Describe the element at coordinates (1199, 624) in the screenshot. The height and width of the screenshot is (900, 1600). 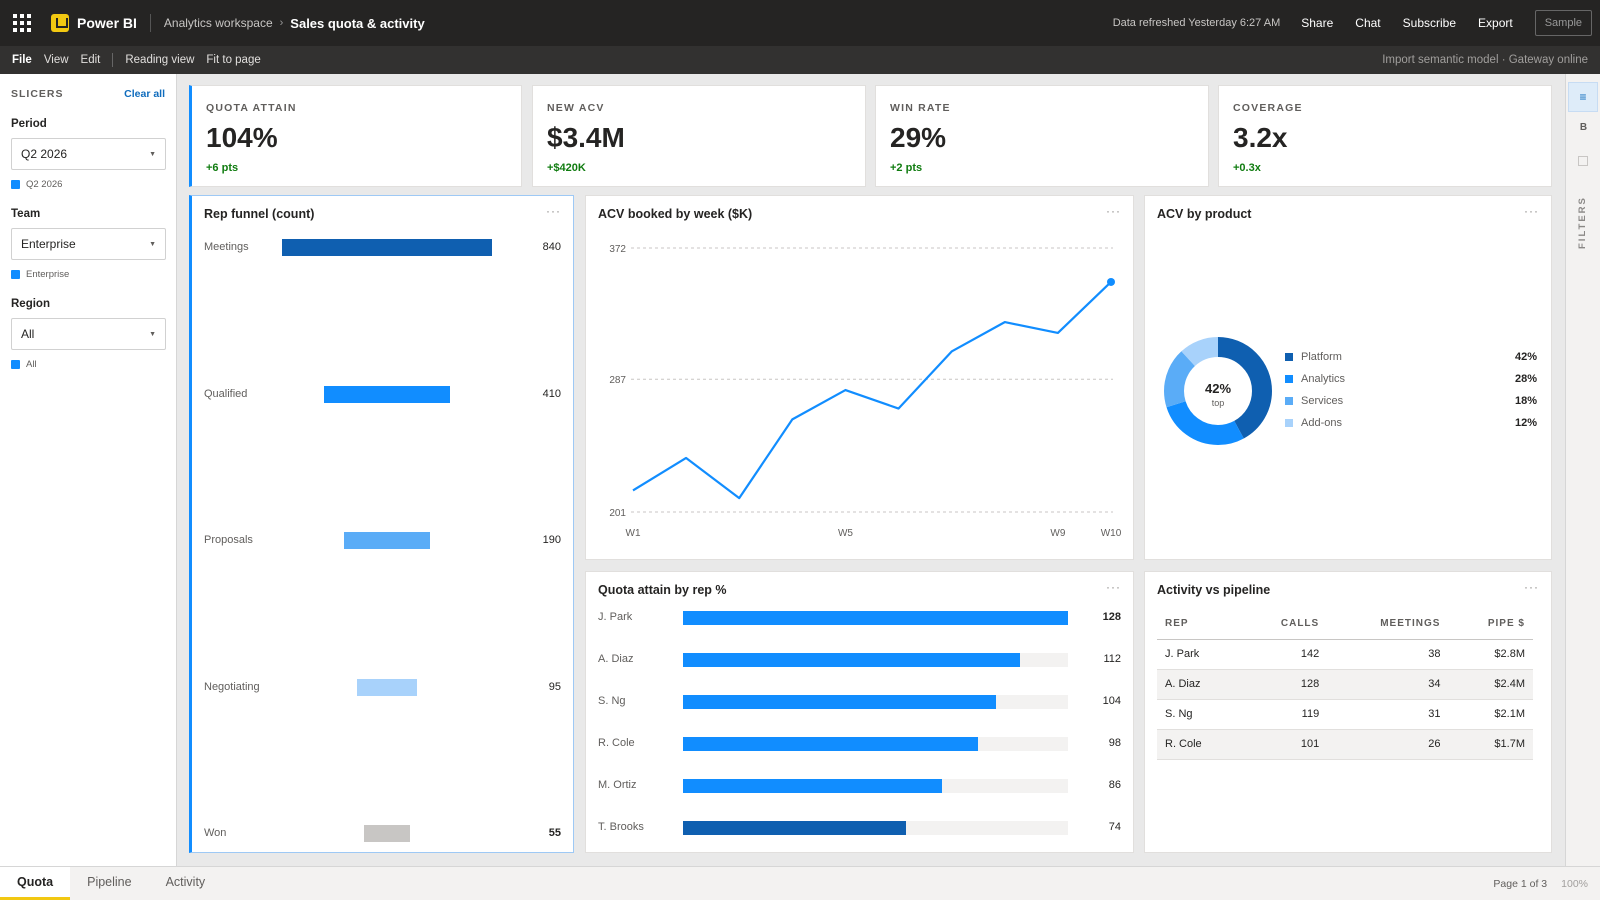
I see `column-header-rep: REP` at that location.